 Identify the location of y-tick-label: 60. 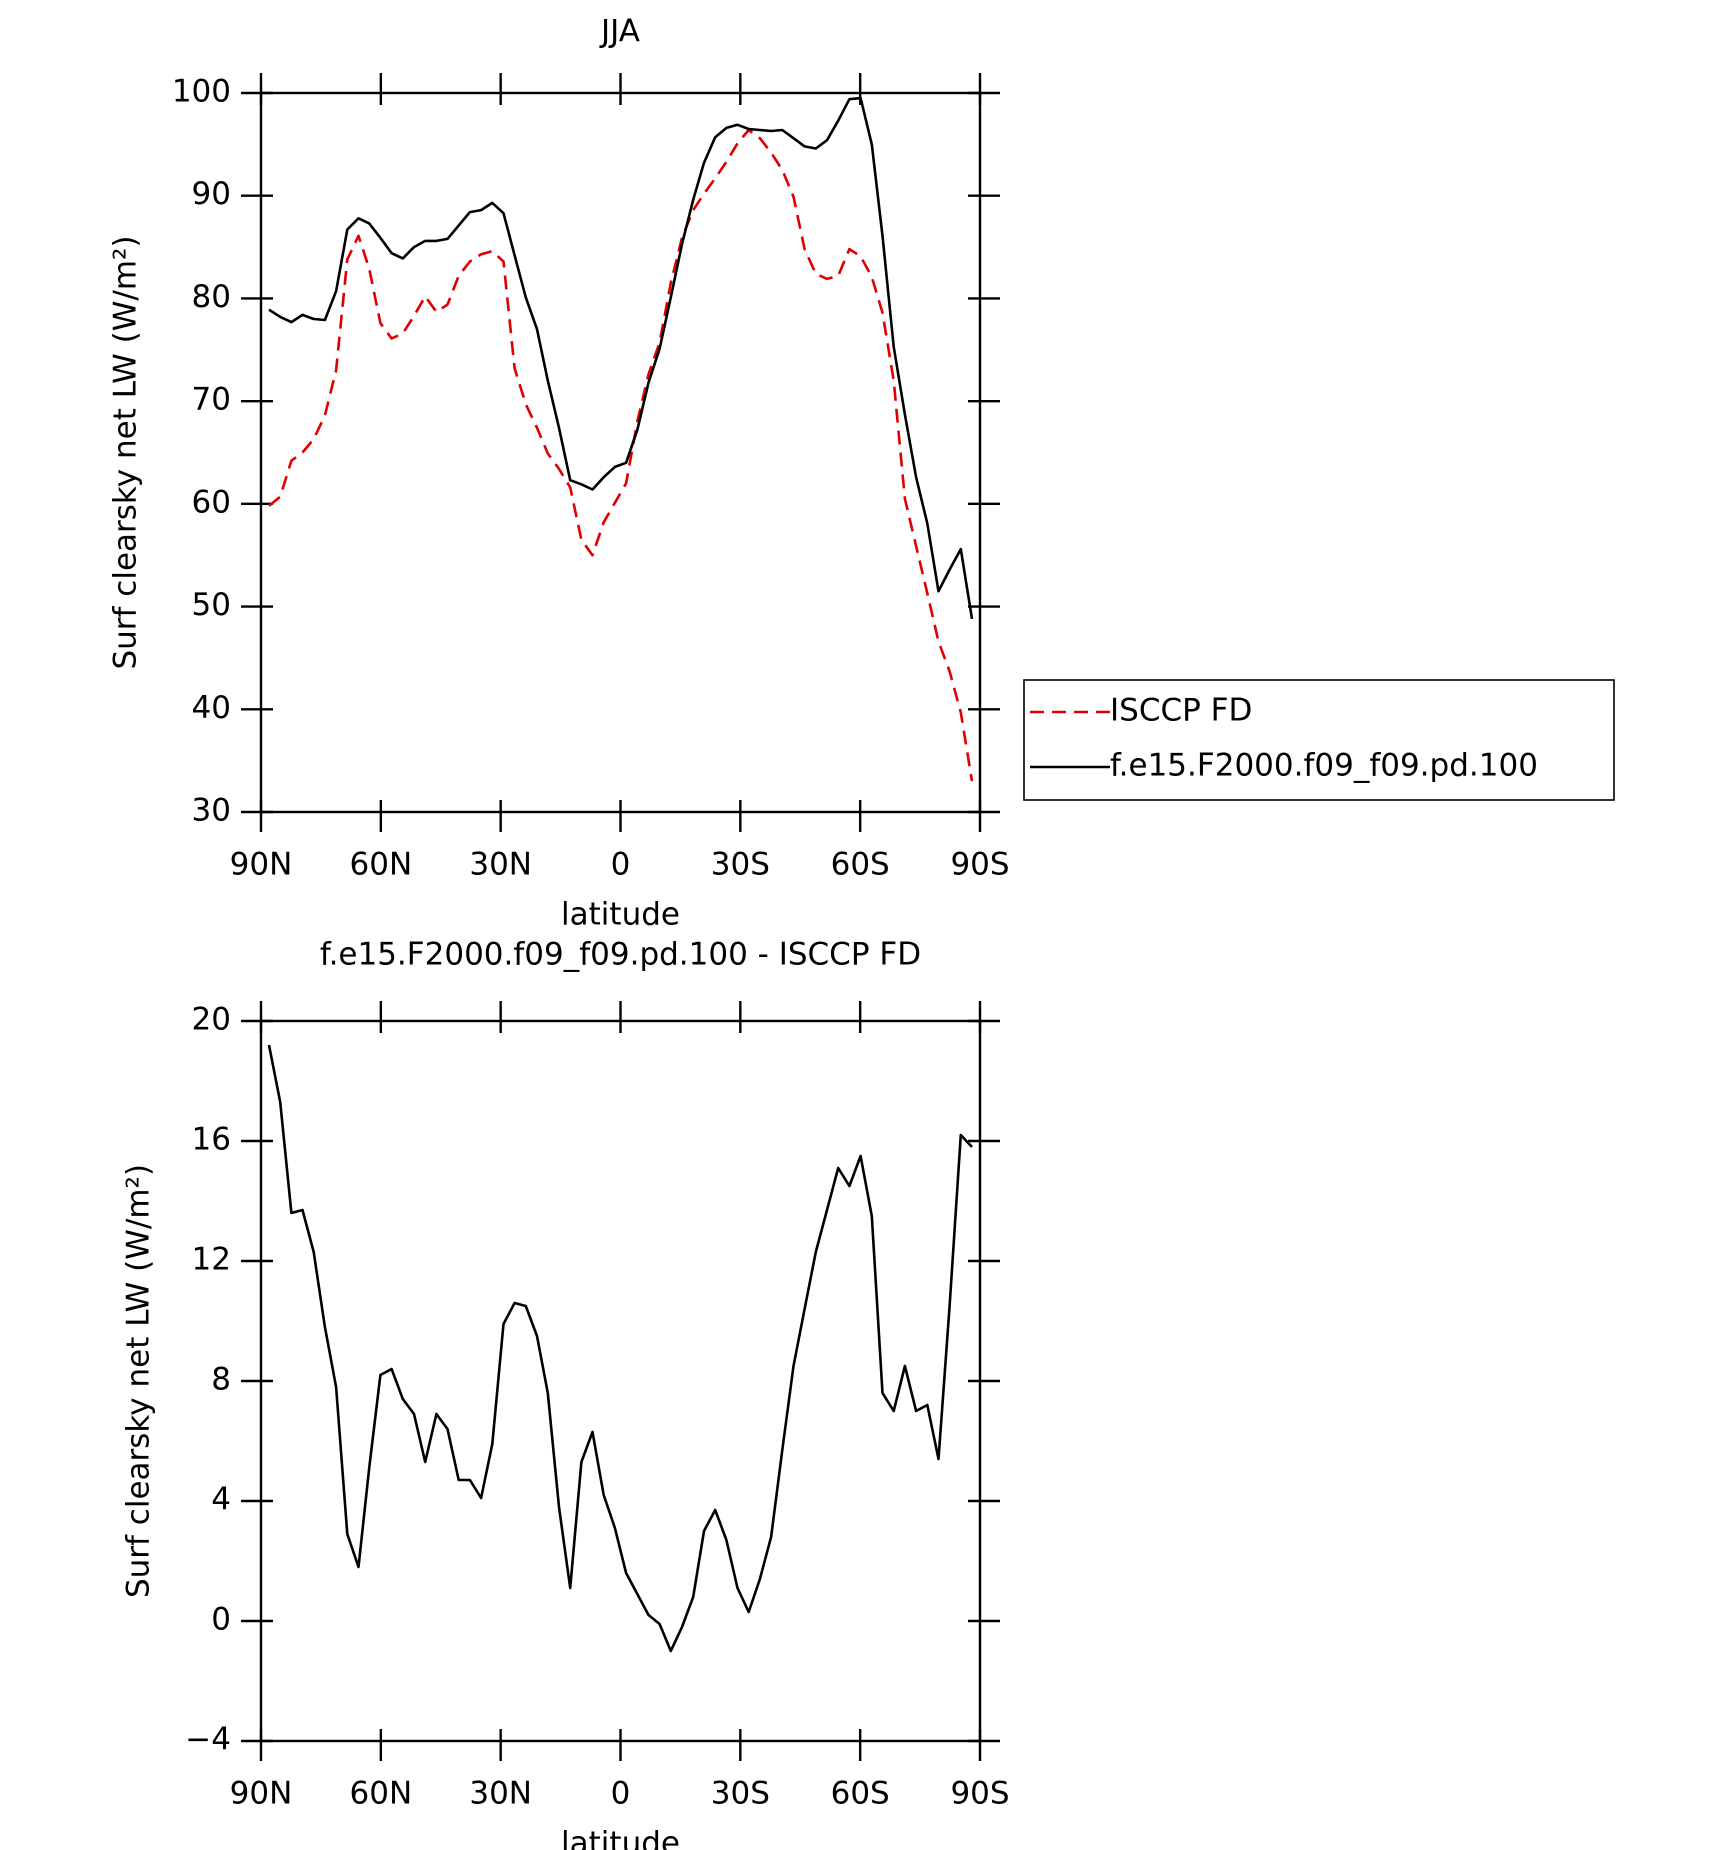
(211, 502).